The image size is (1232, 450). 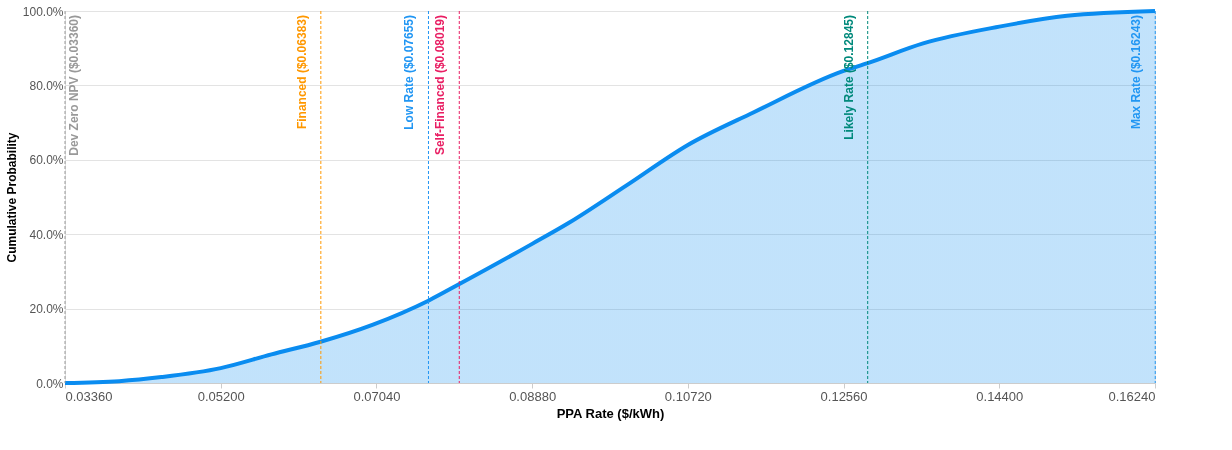 What do you see at coordinates (440, 85) in the screenshot?
I see `ref-line-label: Self-Financed ($0.08019)` at bounding box center [440, 85].